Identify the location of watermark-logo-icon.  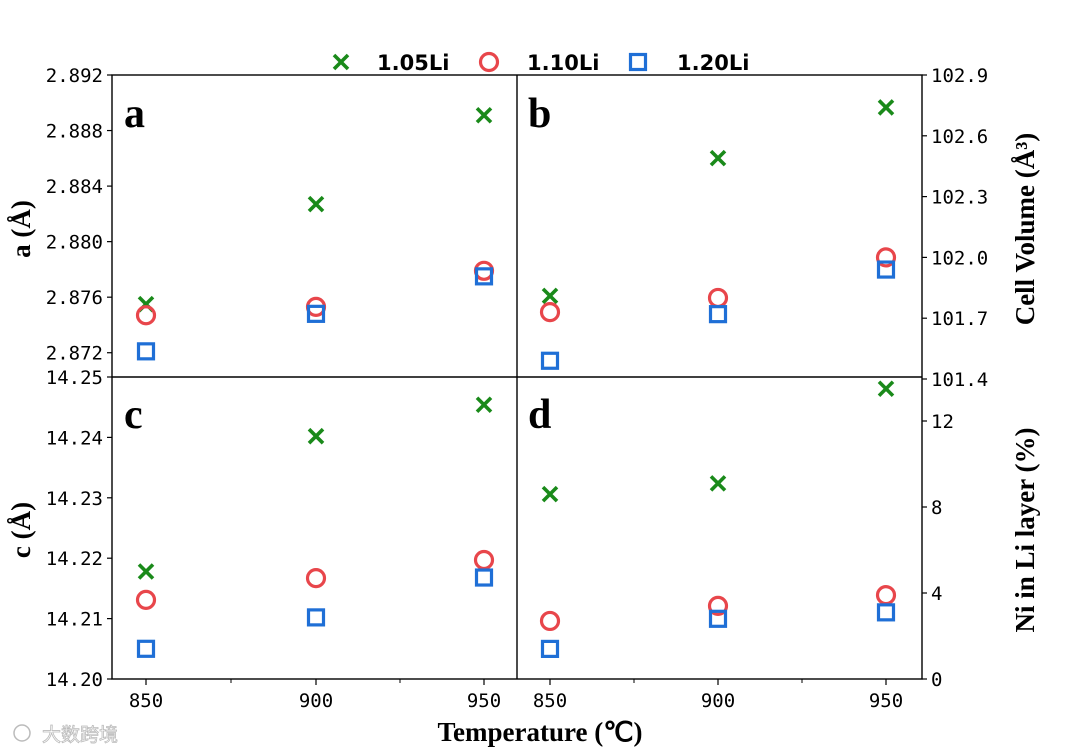
(22, 733).